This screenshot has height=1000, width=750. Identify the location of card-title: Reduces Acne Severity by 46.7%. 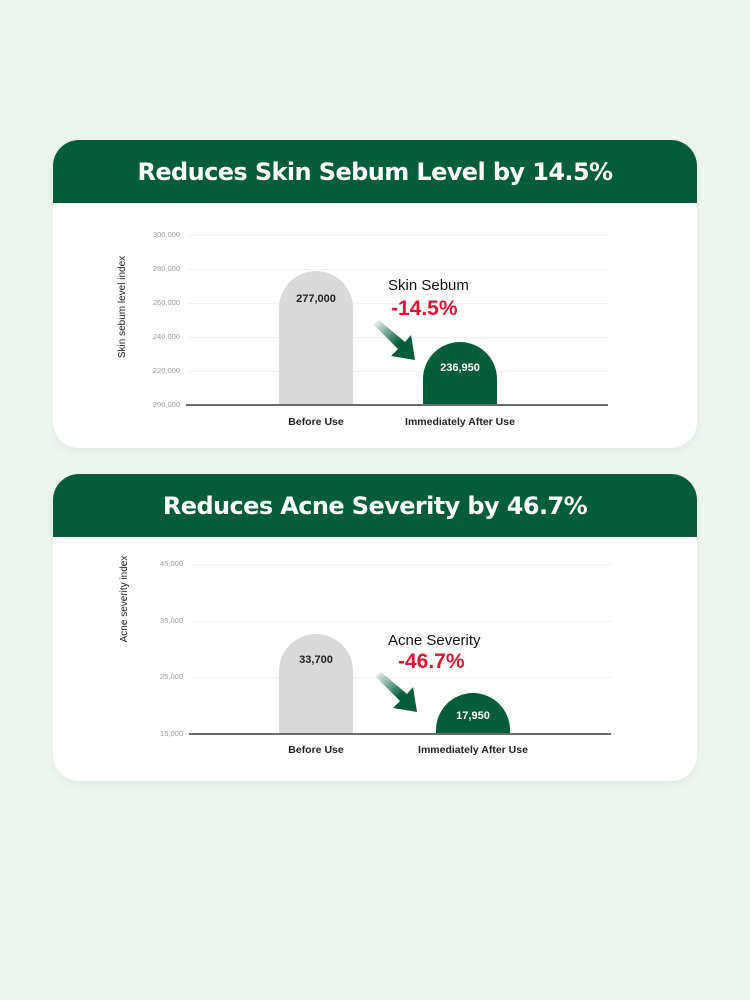
(375, 505).